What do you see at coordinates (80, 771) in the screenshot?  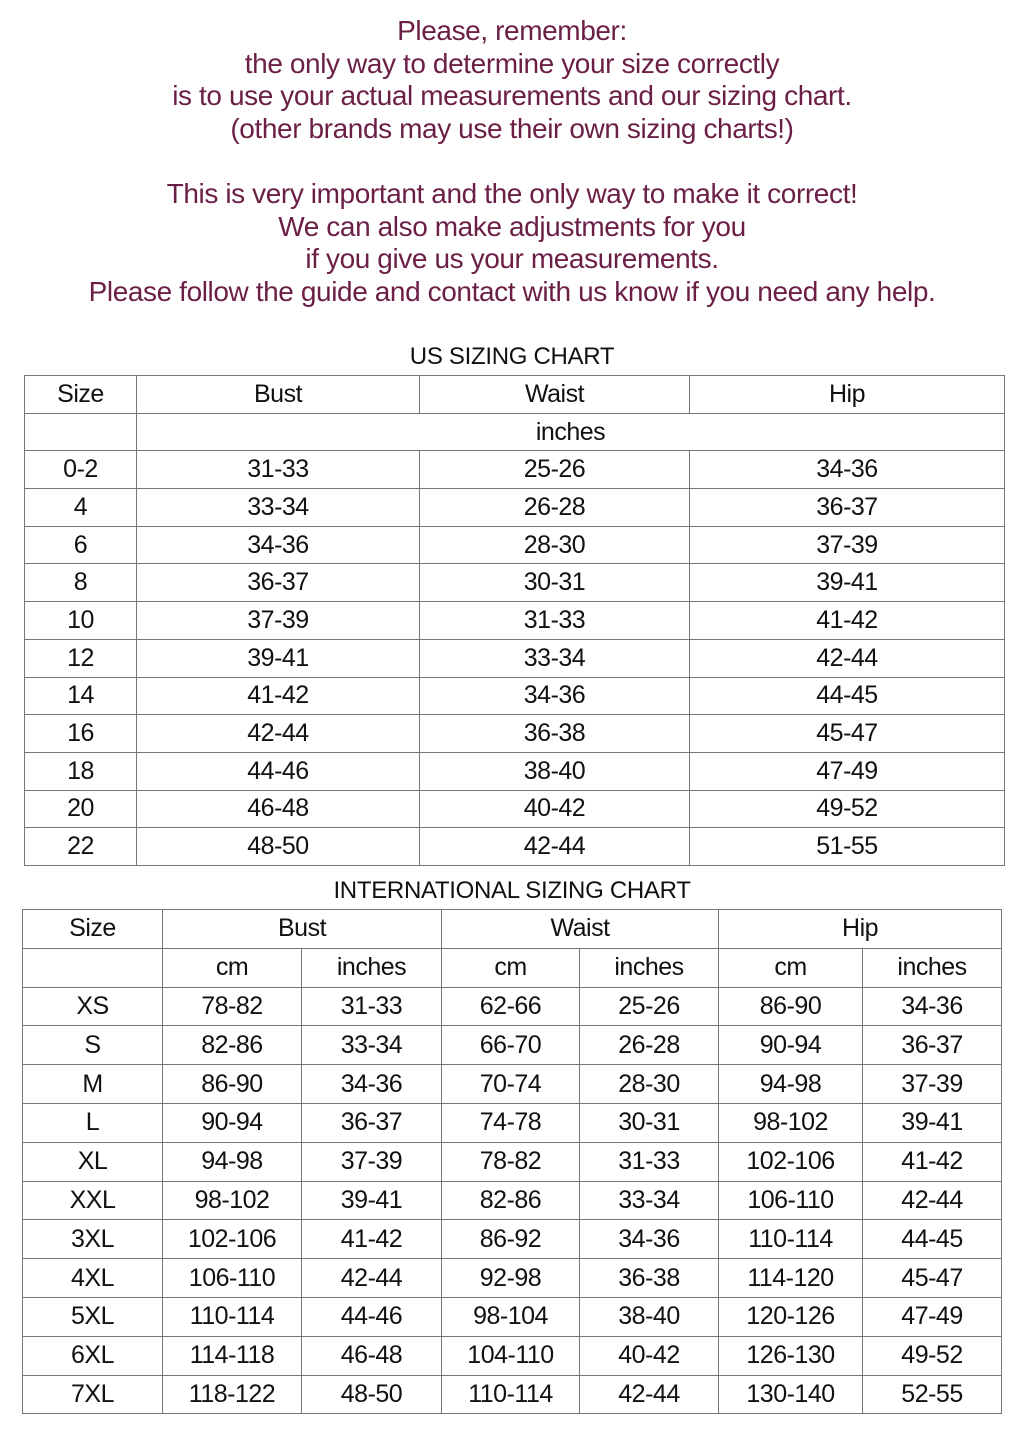 I see `size-cell: 18` at bounding box center [80, 771].